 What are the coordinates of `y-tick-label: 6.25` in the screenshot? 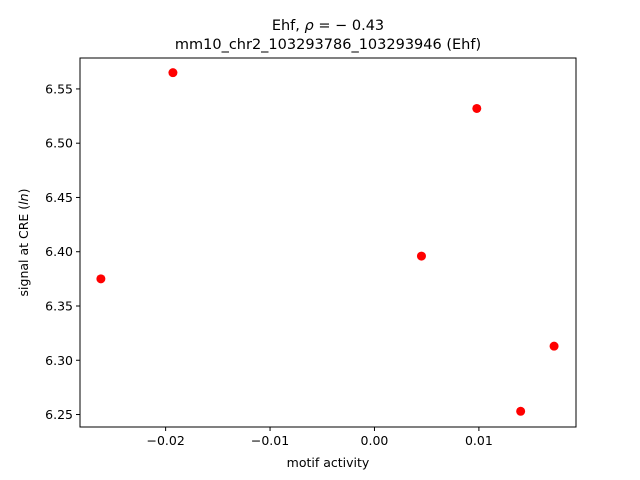 It's located at (59, 414).